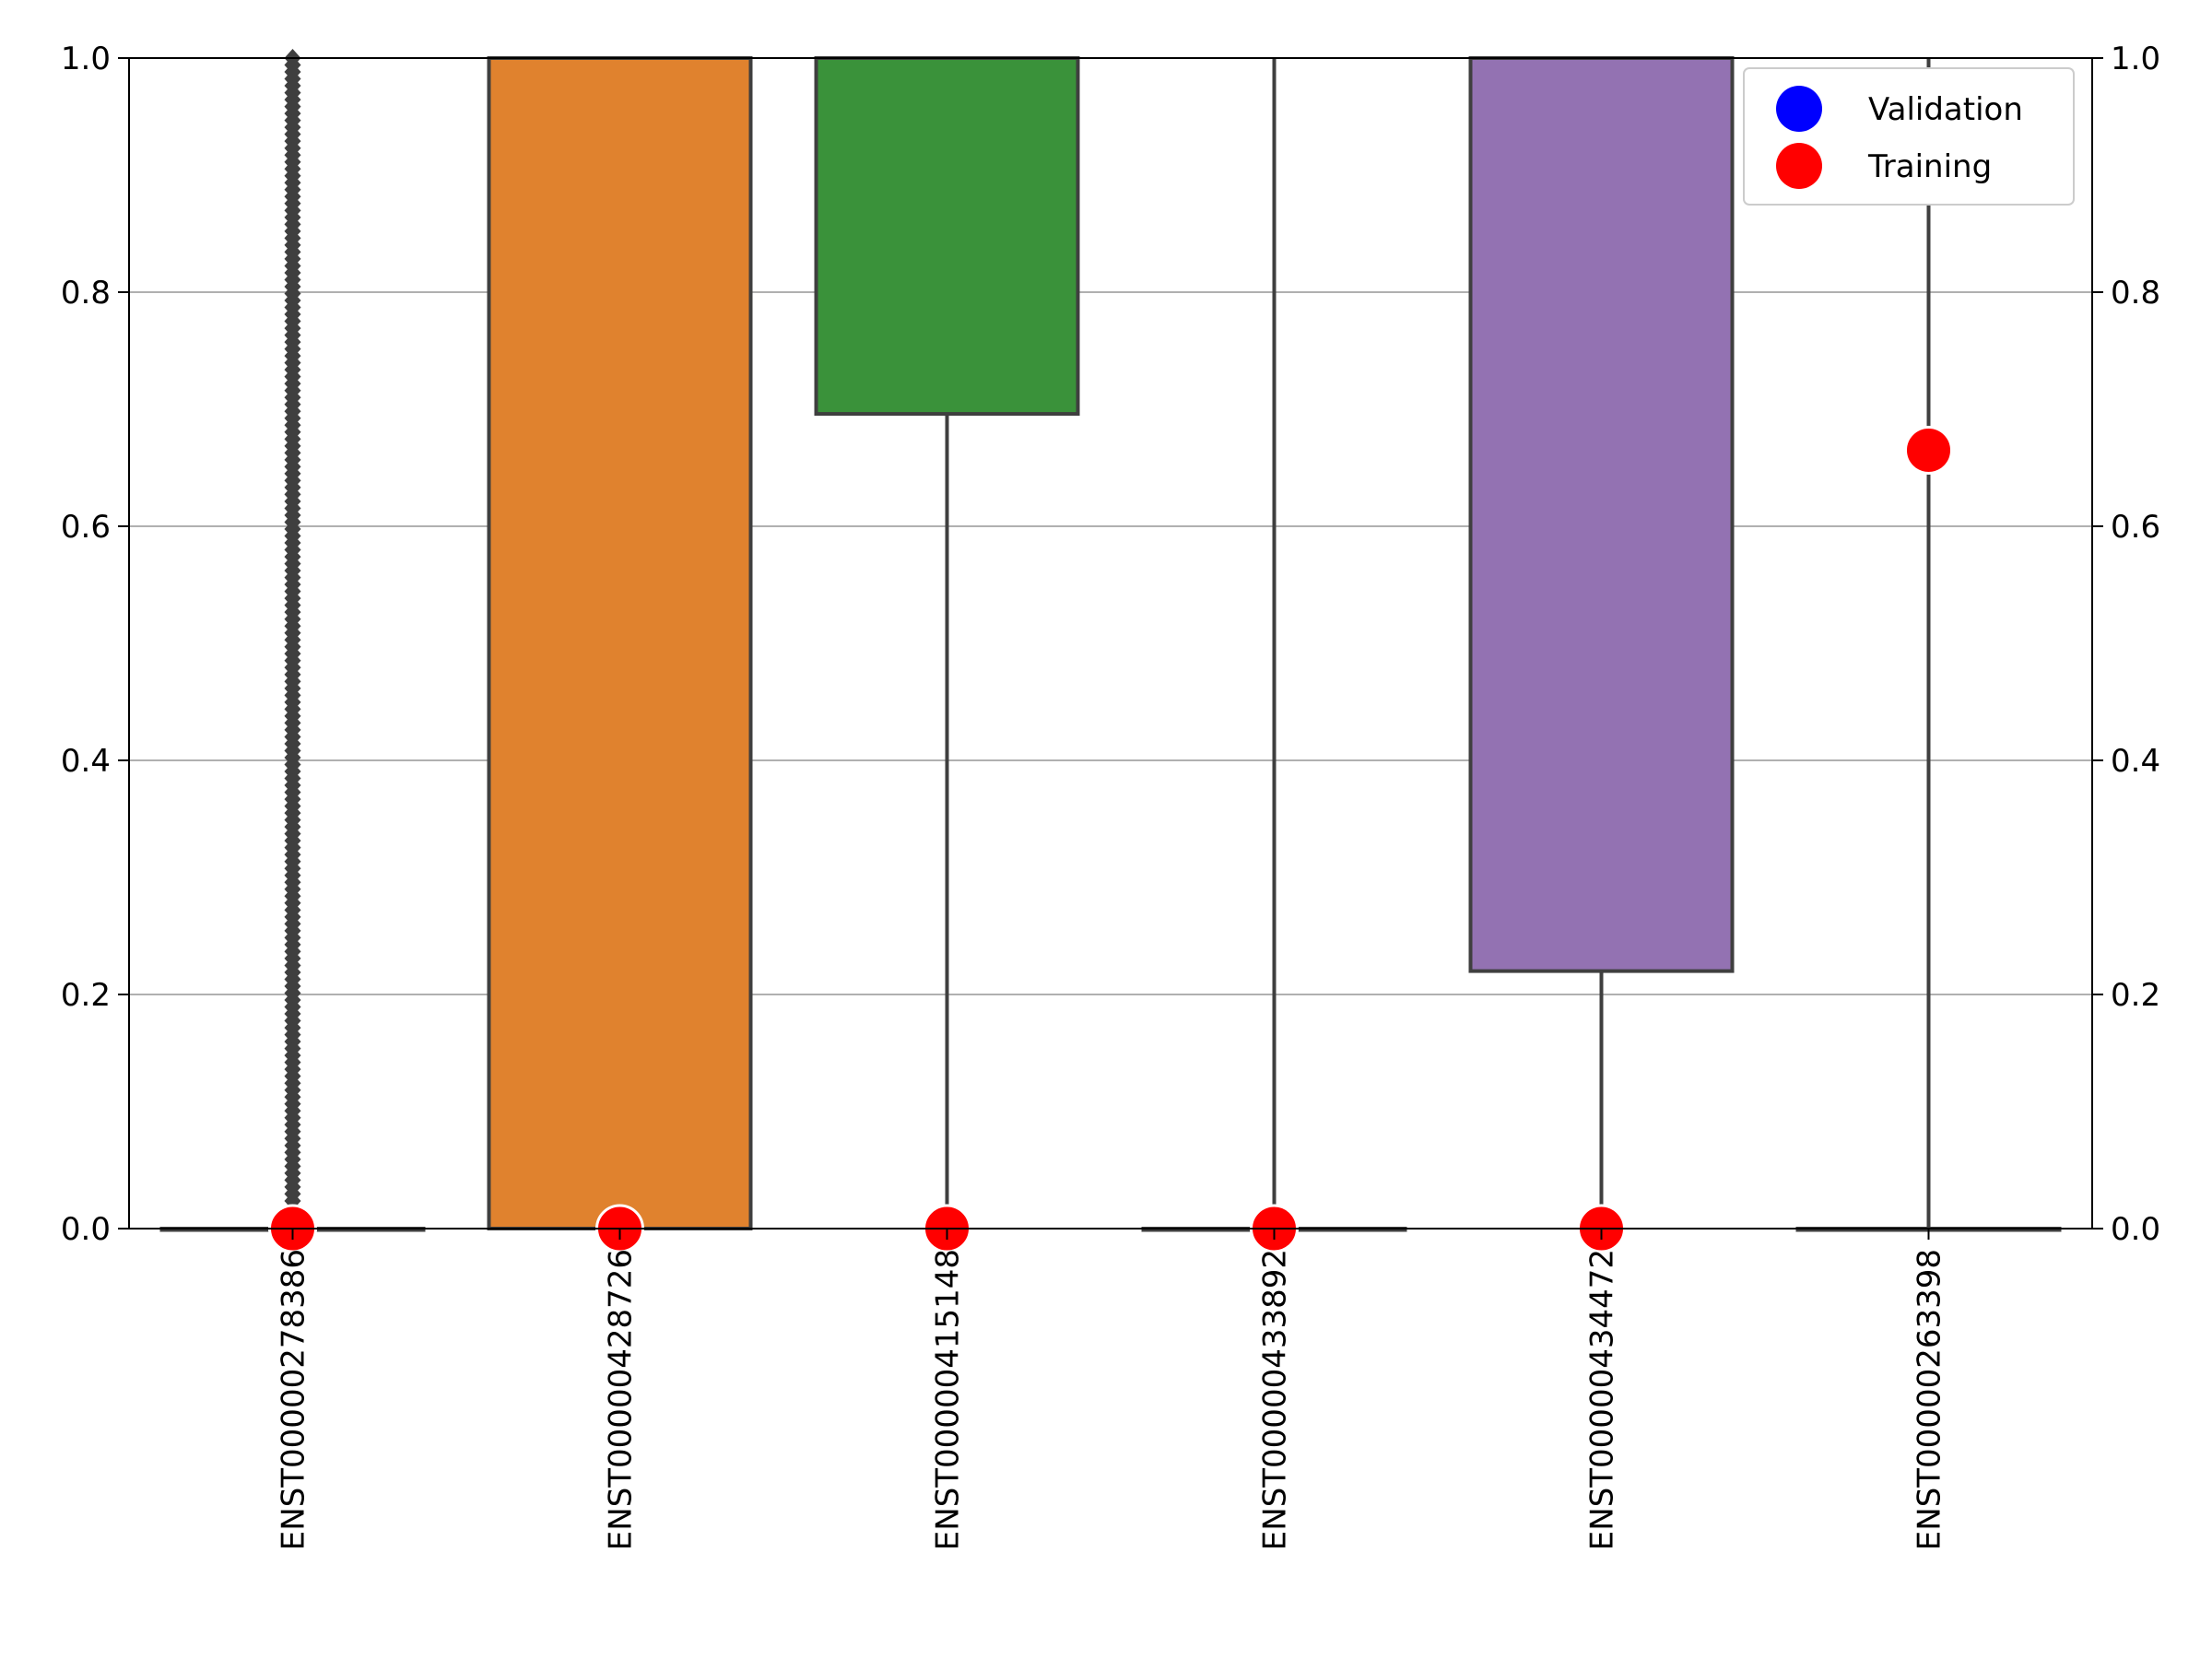  What do you see at coordinates (2135, 293) in the screenshot?
I see `y-right-tick-label-4: 0.8` at bounding box center [2135, 293].